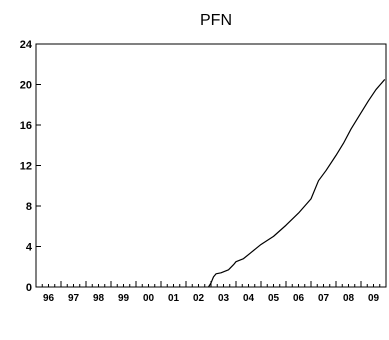 This screenshot has width=389, height=340. What do you see at coordinates (26, 167) in the screenshot?
I see `y-tick-label: 12` at bounding box center [26, 167].